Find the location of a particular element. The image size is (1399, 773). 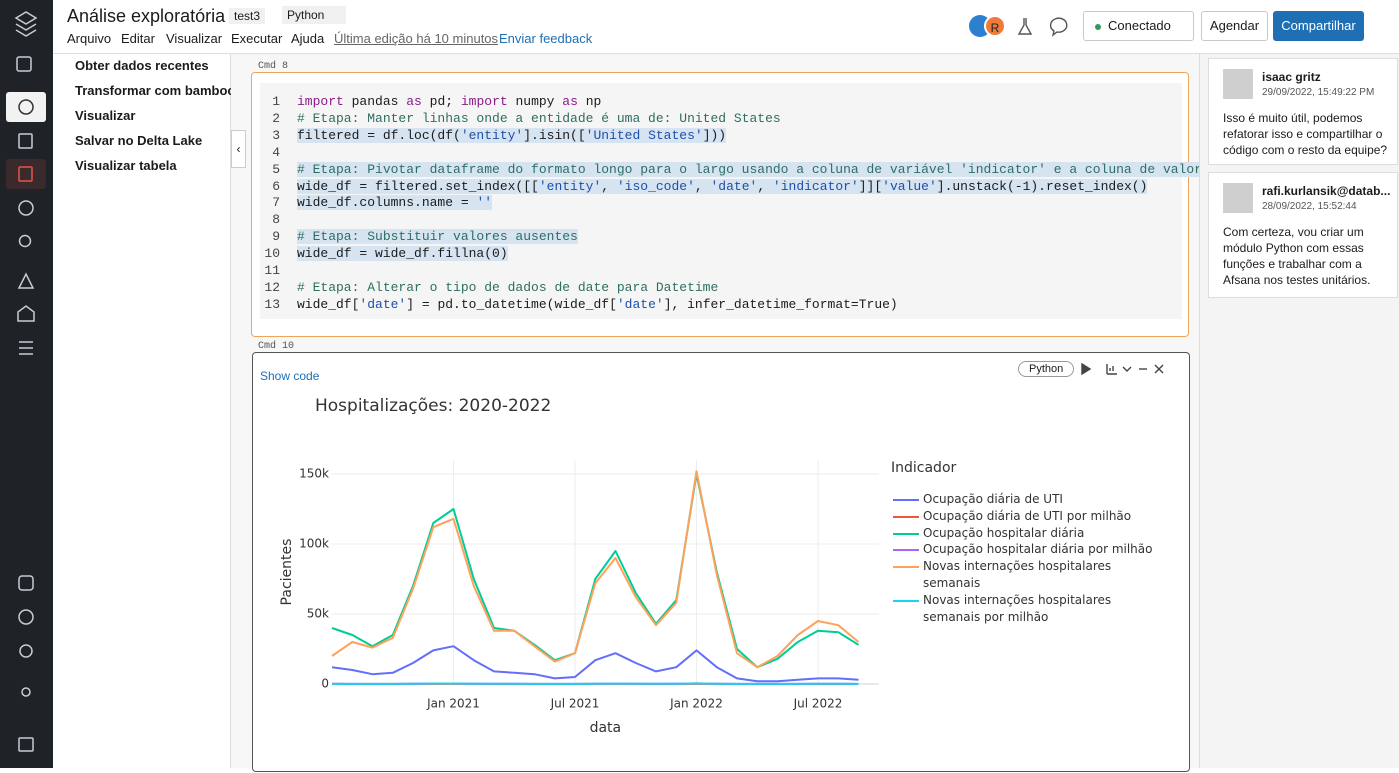

user-tag: test3 is located at coordinates (247, 16).